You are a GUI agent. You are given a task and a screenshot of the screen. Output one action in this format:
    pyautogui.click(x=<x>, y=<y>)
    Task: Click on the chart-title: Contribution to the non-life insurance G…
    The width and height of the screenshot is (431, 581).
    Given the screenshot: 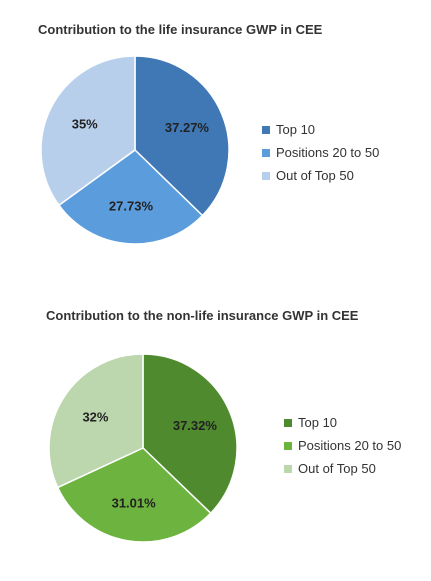 What is the action you would take?
    pyautogui.click(x=202, y=315)
    